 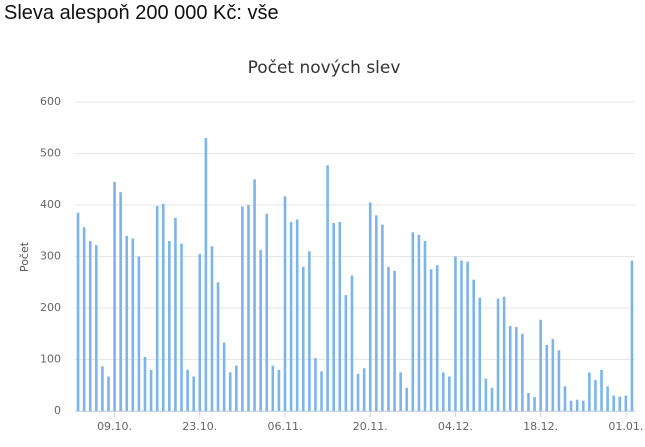 What do you see at coordinates (114, 426) in the screenshot?
I see `x-tick-label: 09.10.` at bounding box center [114, 426].